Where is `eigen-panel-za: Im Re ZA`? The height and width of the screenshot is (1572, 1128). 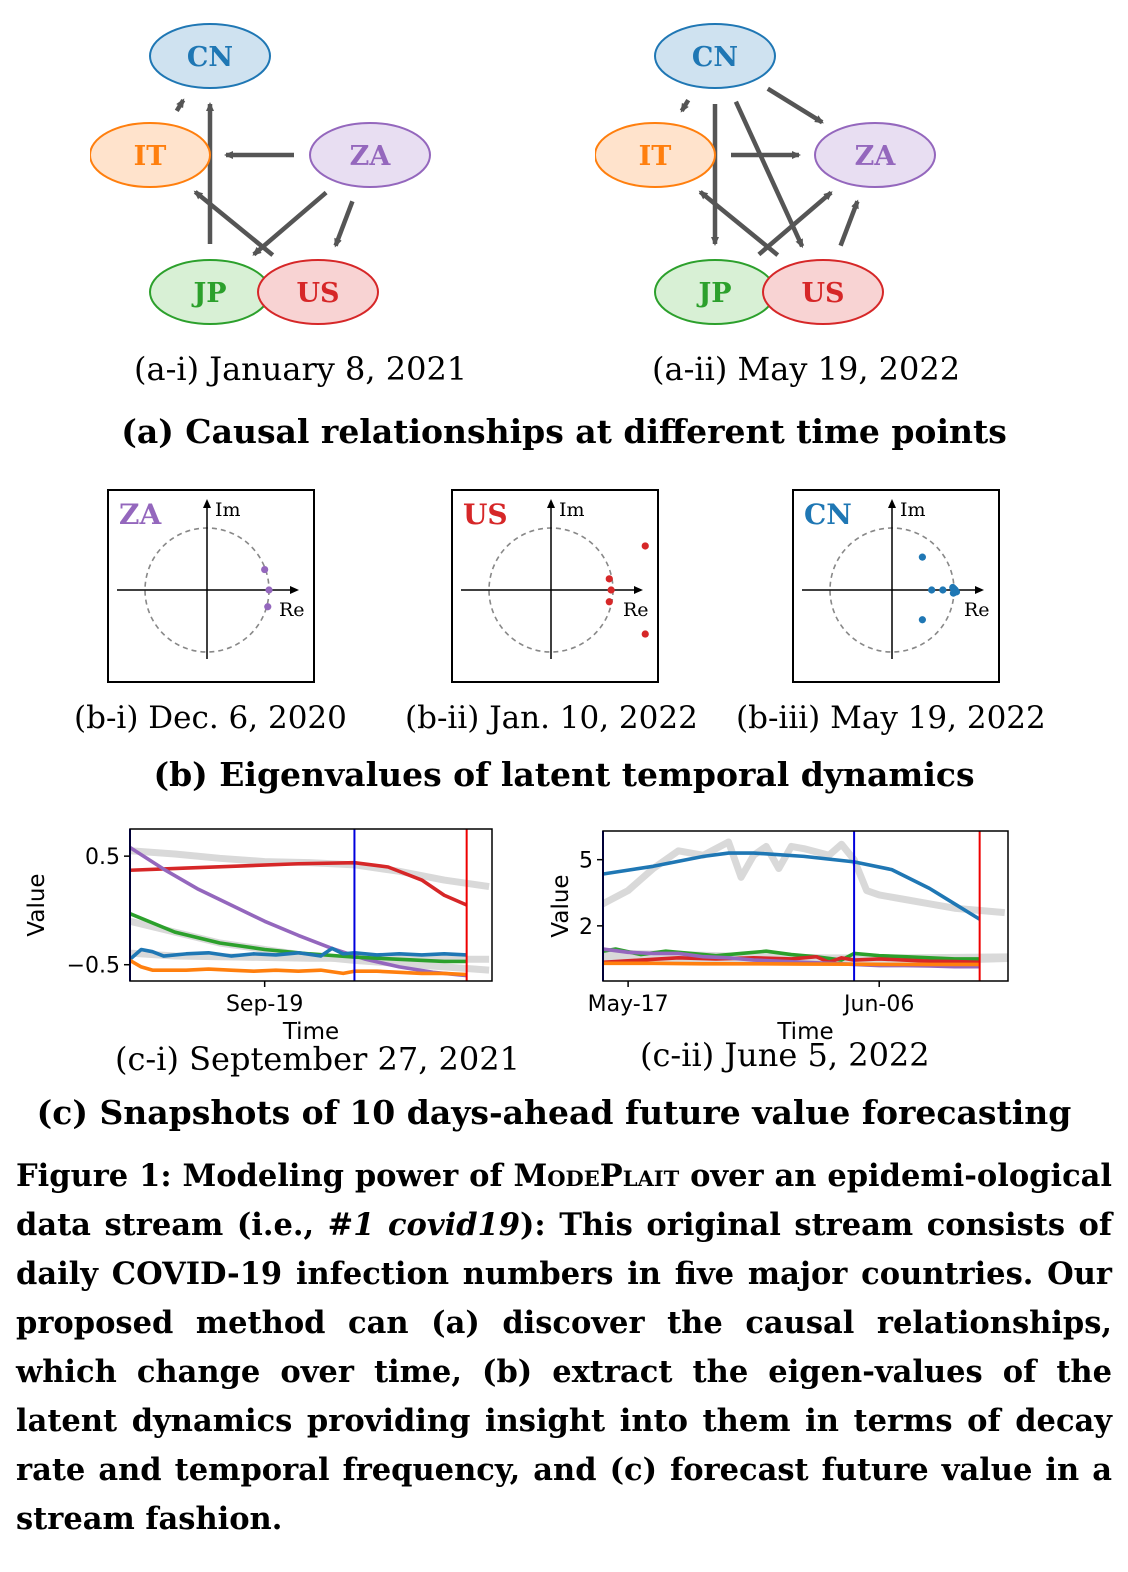
eigen-panel-za: Im Re ZA is located at coordinates (211, 586).